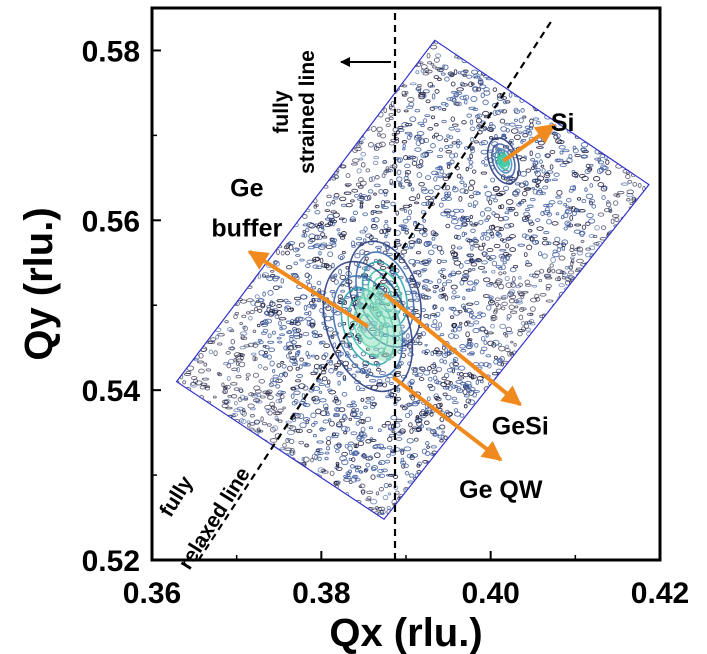 This screenshot has height=654, width=707. I want to click on x-tick-label: 0.42, so click(660, 593).